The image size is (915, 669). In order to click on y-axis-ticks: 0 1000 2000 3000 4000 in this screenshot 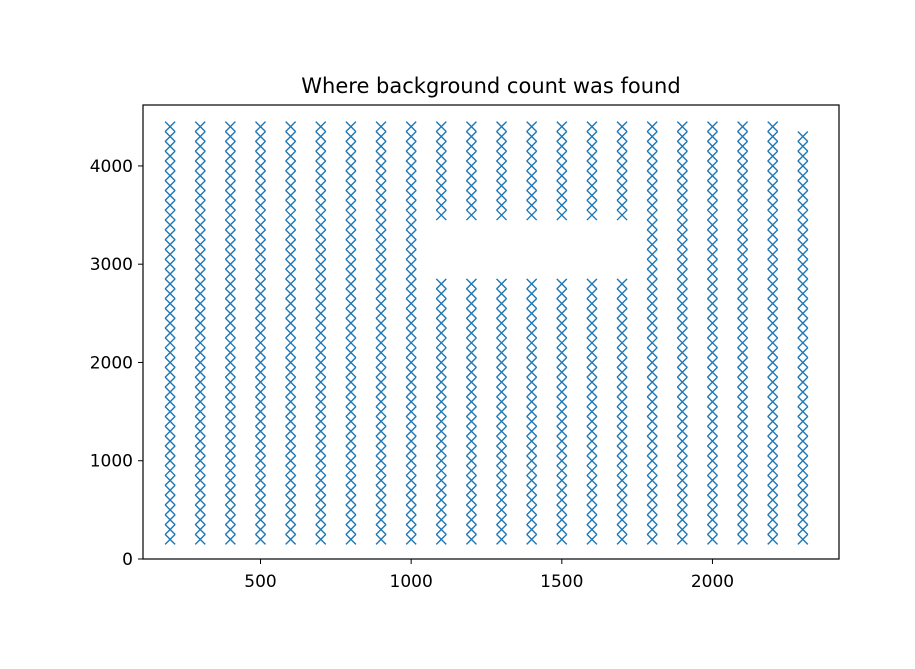, I will do `click(116, 363)`.